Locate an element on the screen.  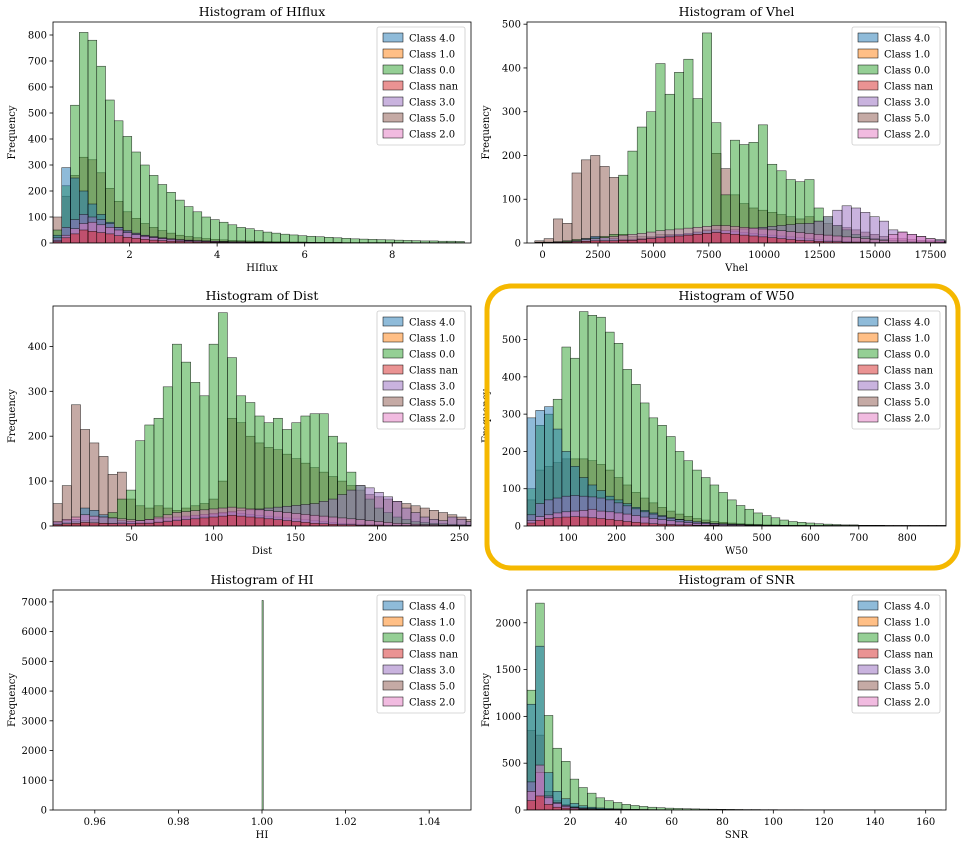
x-tick-label: 700 is located at coordinates (858, 538).